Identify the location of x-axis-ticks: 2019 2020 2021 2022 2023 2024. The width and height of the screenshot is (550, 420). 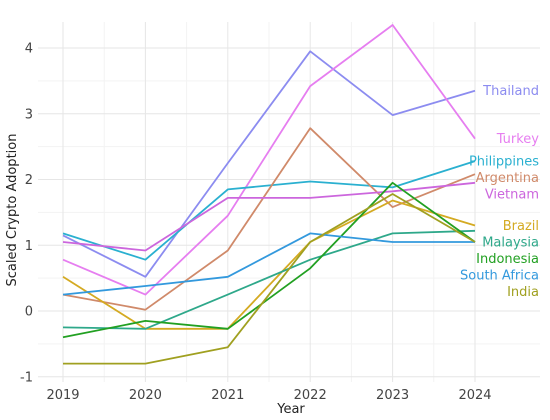
(268, 395).